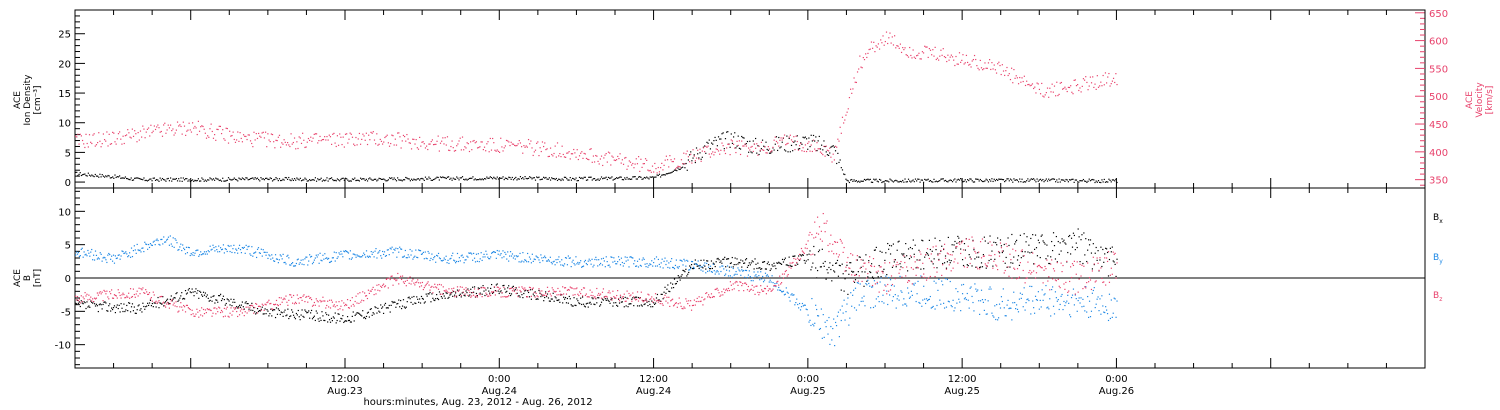 This screenshot has width=1500, height=410. Describe the element at coordinates (1480, 100) in the screenshot. I see `velocity-axis-title-line: Velocity` at that location.